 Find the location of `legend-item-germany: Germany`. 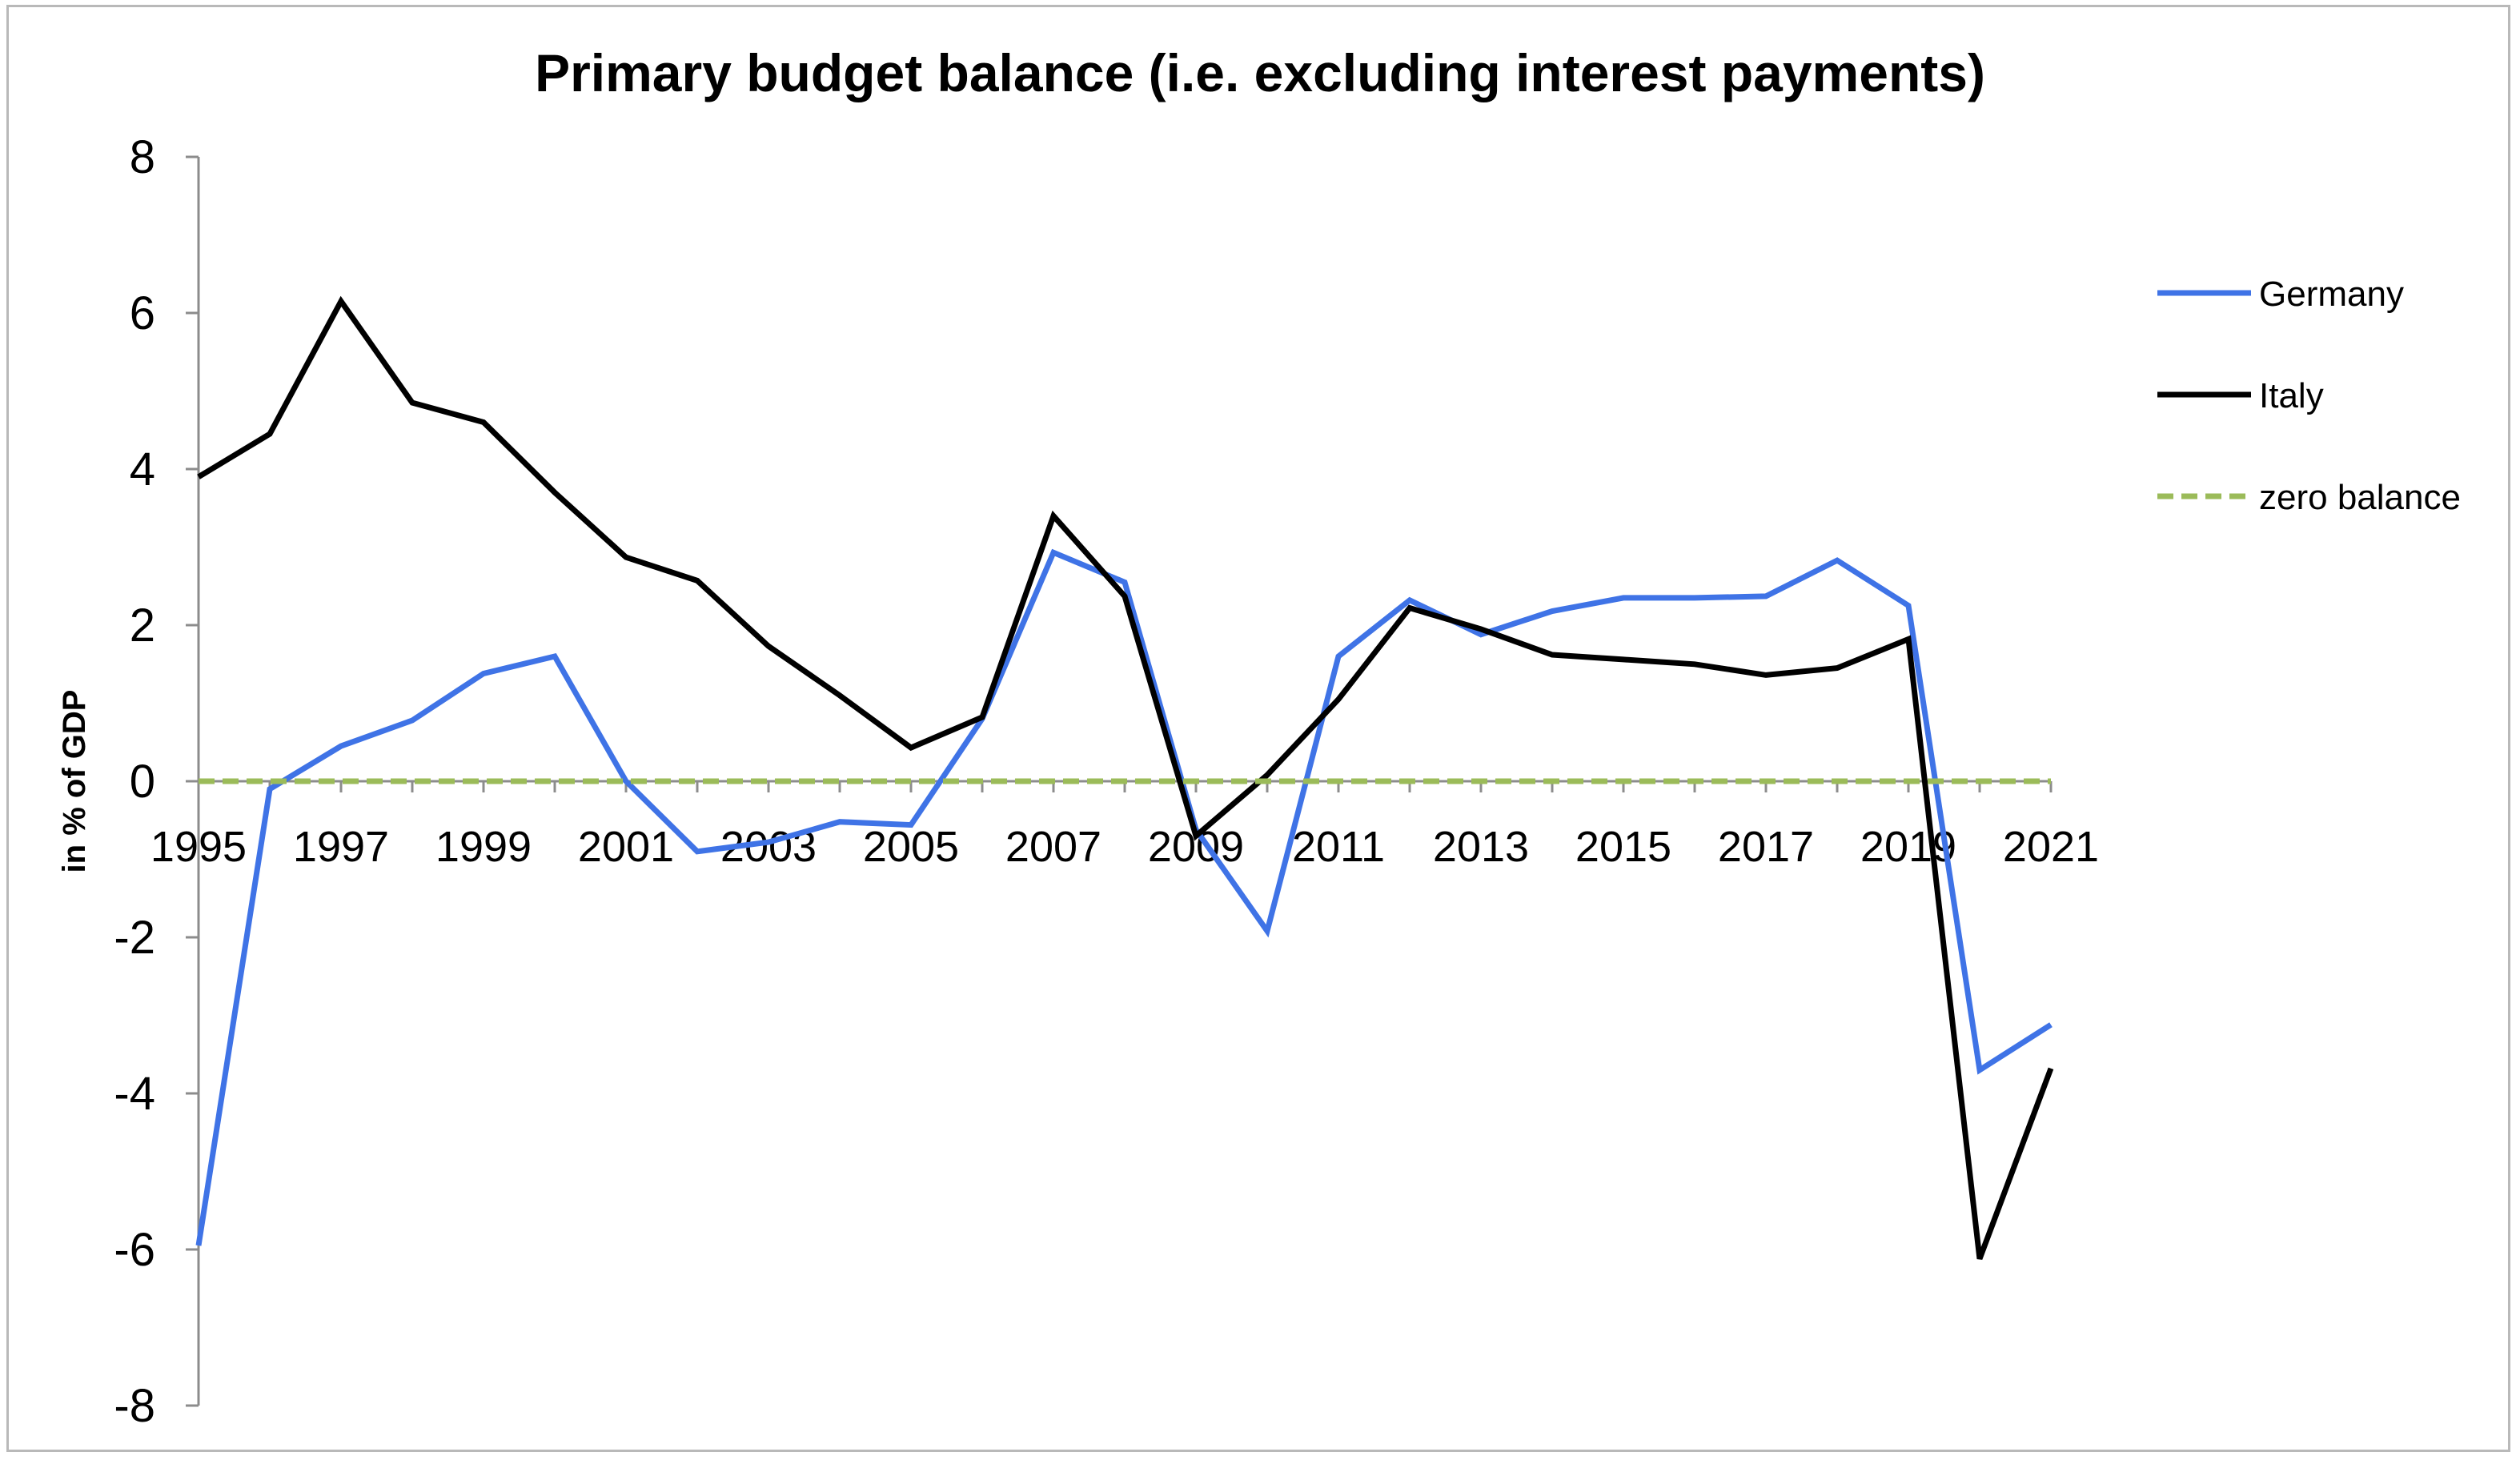

legend-item-germany: Germany is located at coordinates (2280, 294).